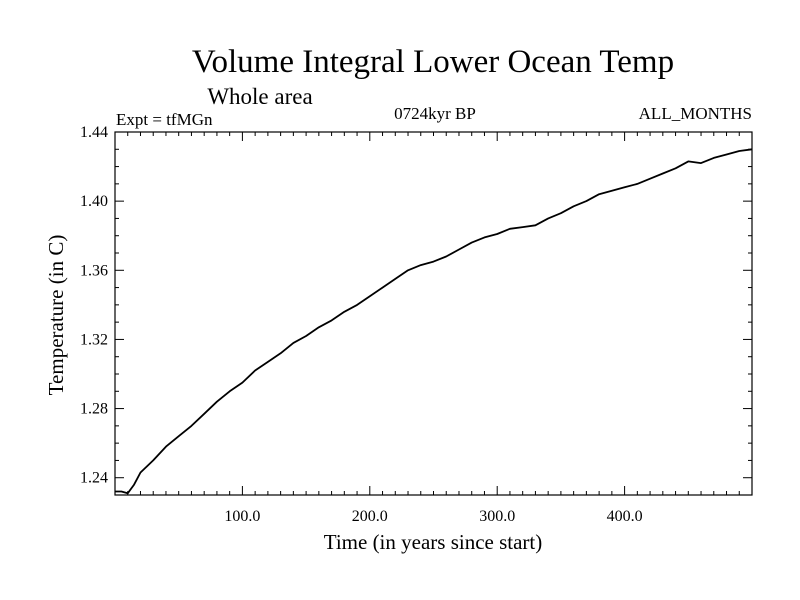  Describe the element at coordinates (695, 113) in the screenshot. I see `months-annotation: ALL_MONTHS` at that location.